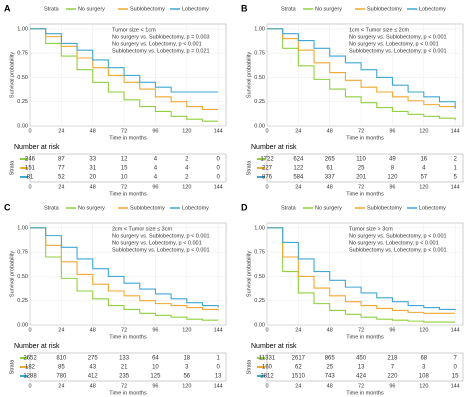 This screenshot has width=474, height=397. I want to click on risk-count: 780, so click(61, 377).